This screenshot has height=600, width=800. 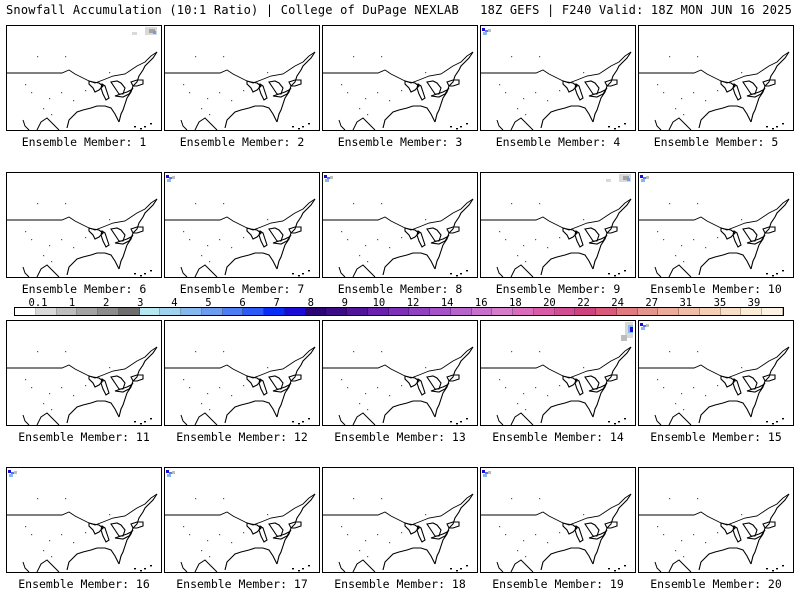 What do you see at coordinates (583, 303) in the screenshot?
I see `legend-tick-label: 22` at bounding box center [583, 303].